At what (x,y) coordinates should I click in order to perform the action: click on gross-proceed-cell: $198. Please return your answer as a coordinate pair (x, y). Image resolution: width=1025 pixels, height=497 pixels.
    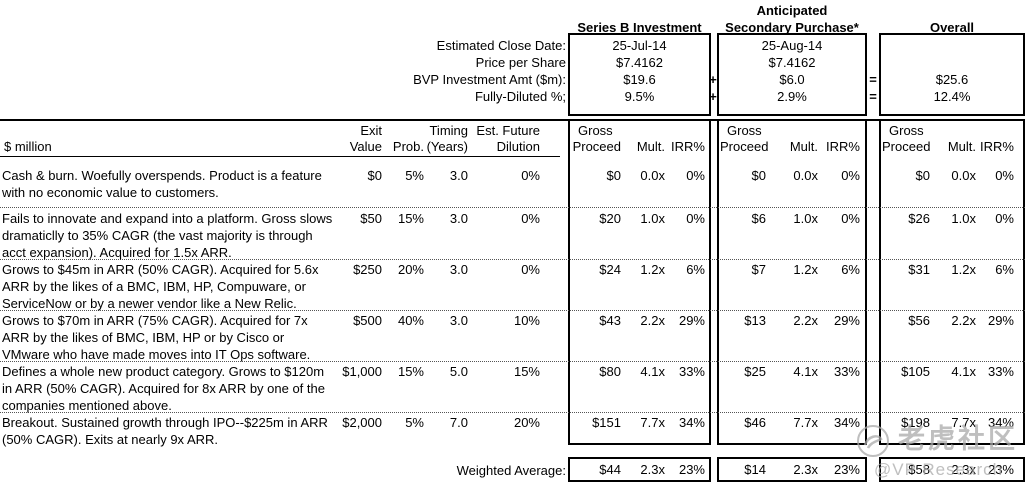
    Looking at the image, I should click on (915, 422).